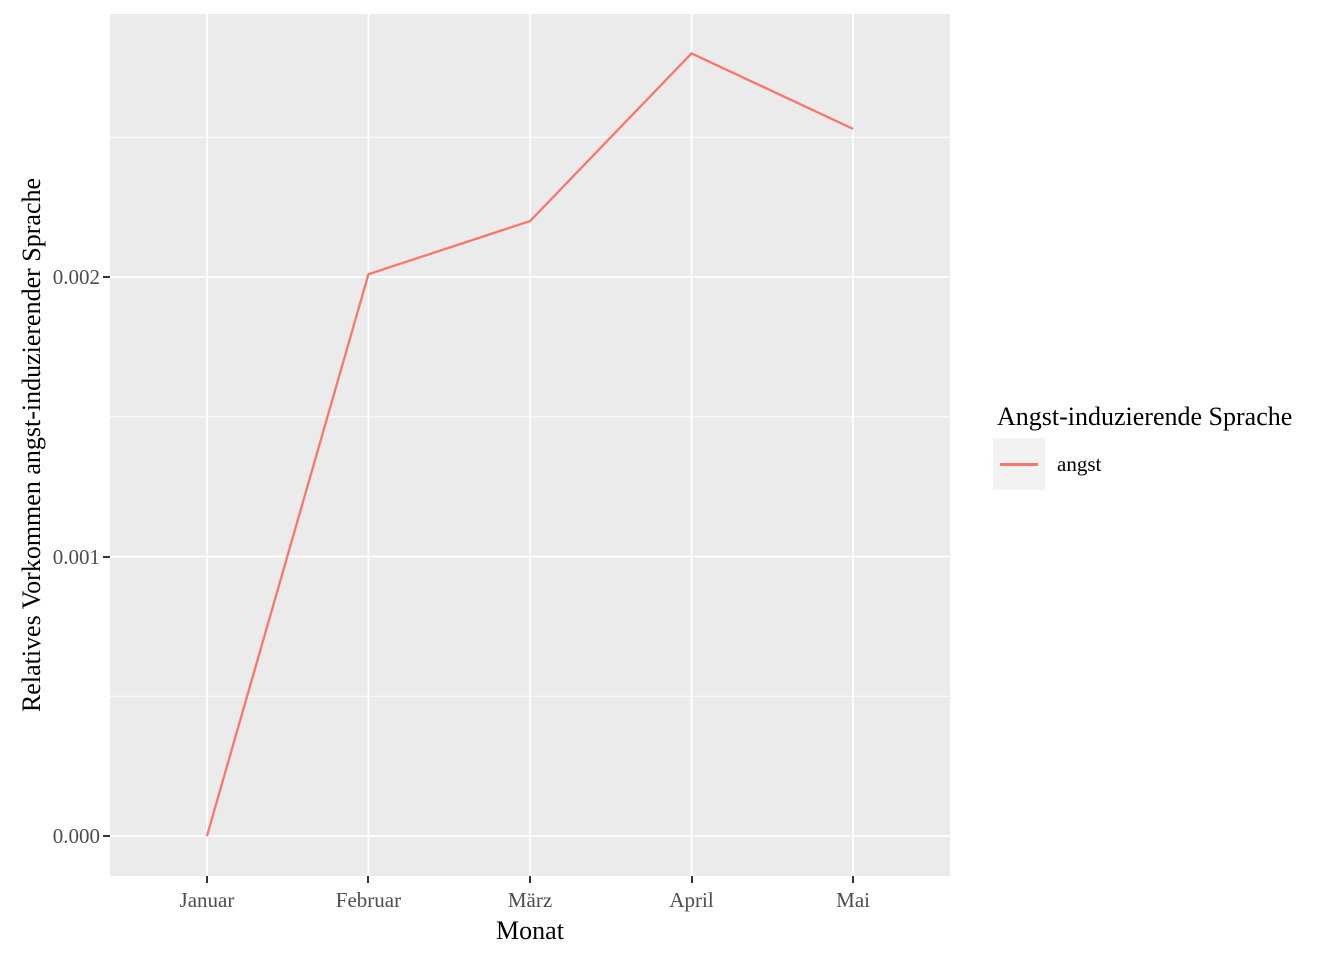  Describe the element at coordinates (691, 900) in the screenshot. I see `x-tick-label: April` at that location.